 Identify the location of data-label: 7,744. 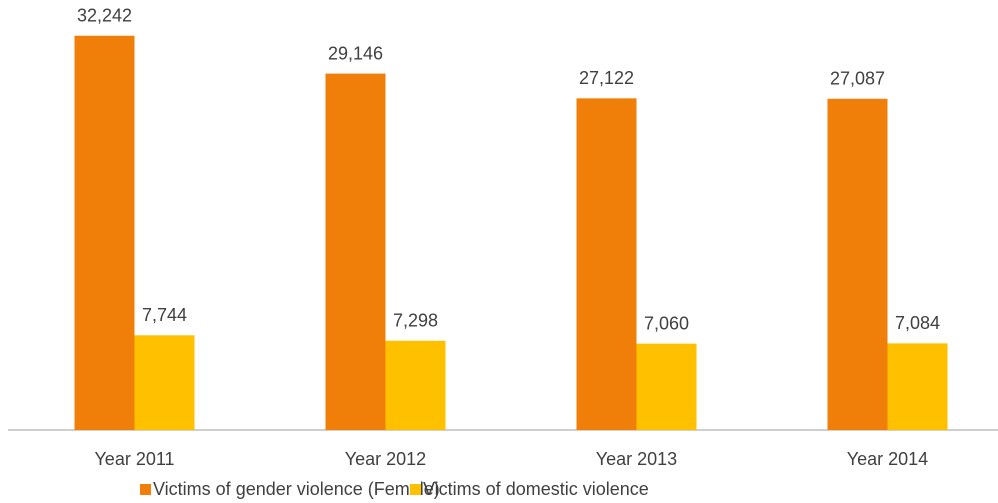
(164, 315).